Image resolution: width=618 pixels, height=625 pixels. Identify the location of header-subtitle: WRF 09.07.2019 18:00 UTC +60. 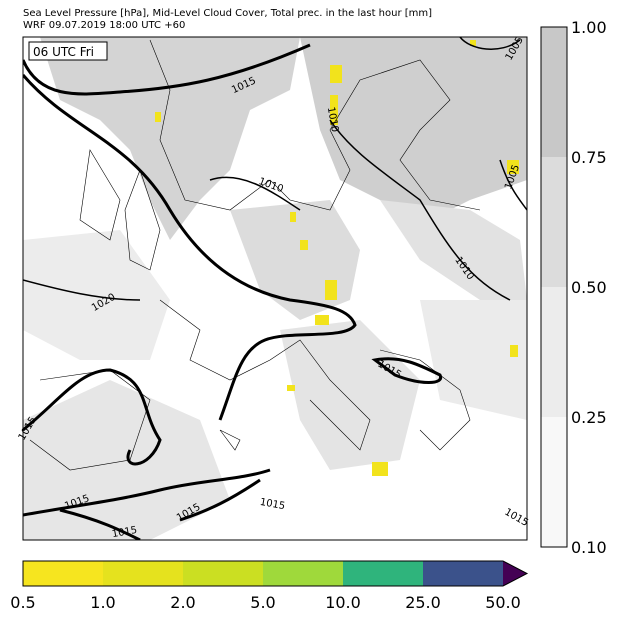
(104, 25).